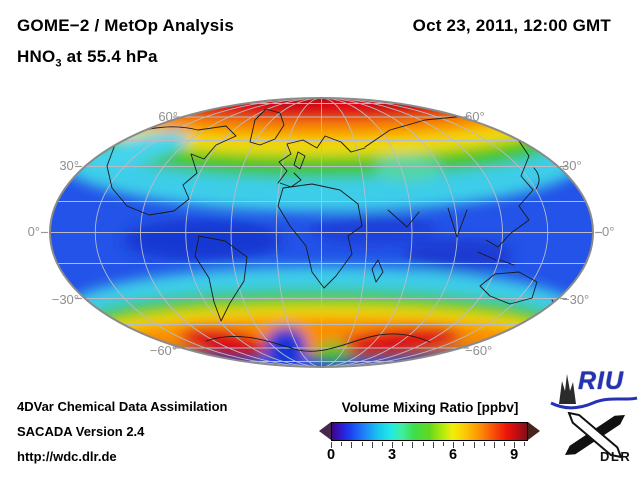 Image resolution: width=640 pixels, height=480 pixels. Describe the element at coordinates (616, 456) in the screenshot. I see `dlr-logo-text: DLR` at that location.